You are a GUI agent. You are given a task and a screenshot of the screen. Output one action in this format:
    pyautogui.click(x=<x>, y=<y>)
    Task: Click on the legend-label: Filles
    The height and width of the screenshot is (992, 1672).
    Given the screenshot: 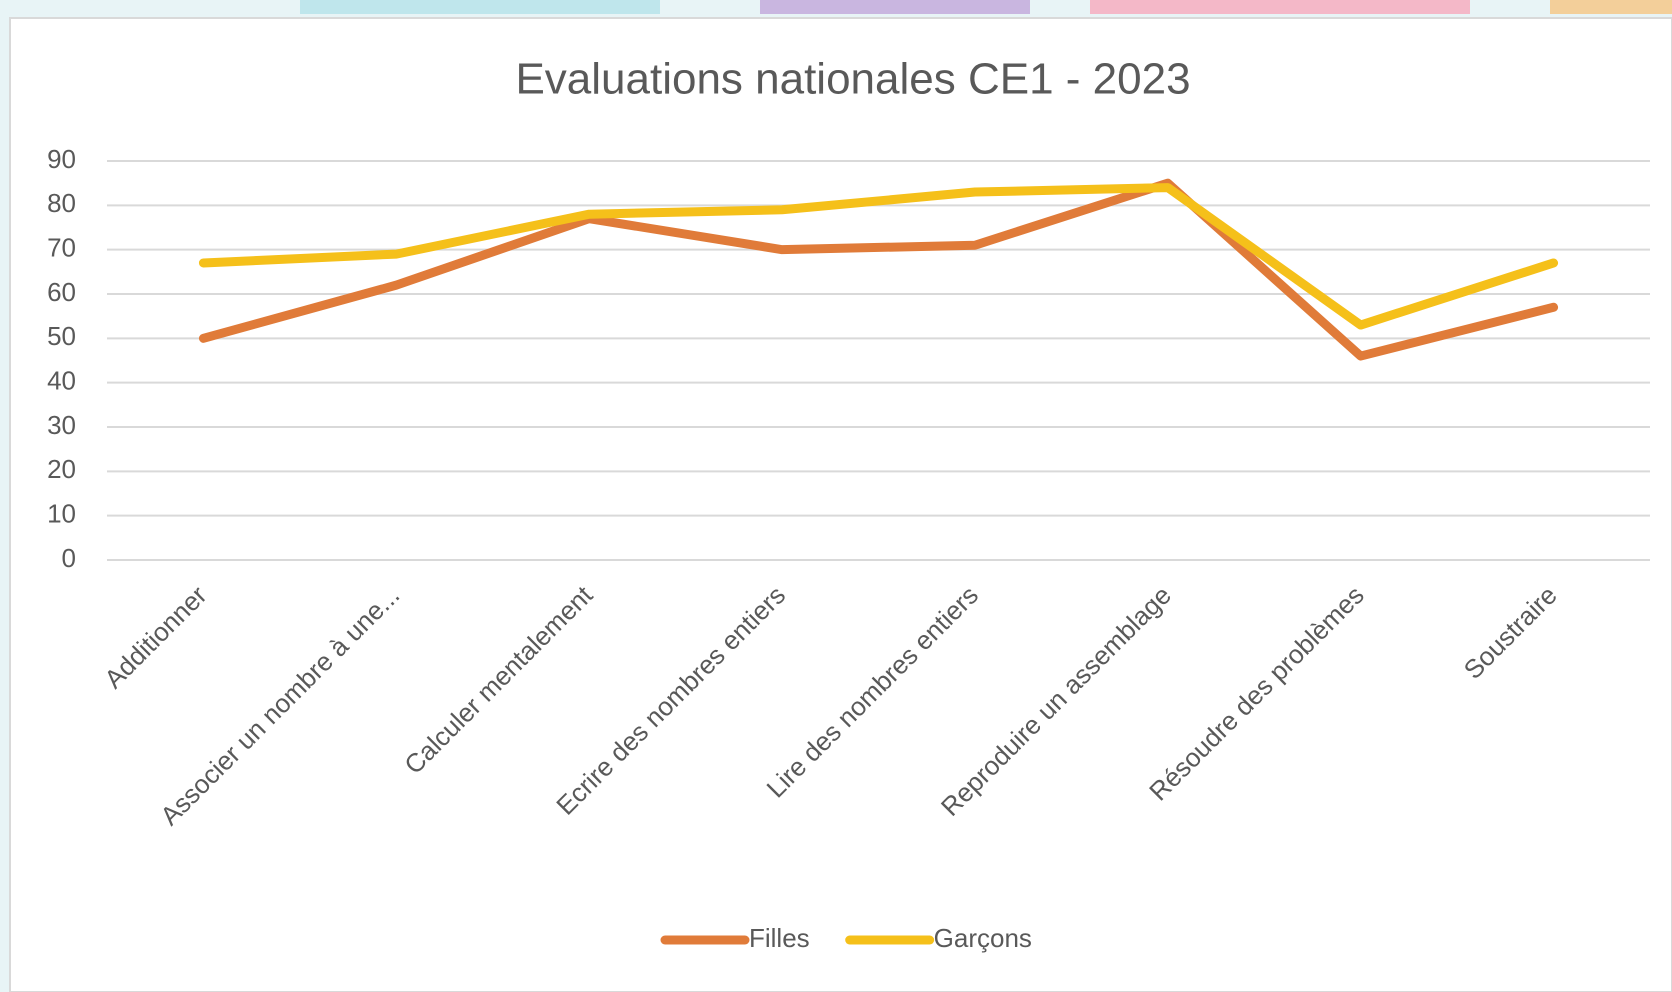 What is the action you would take?
    pyautogui.click(x=779, y=938)
    